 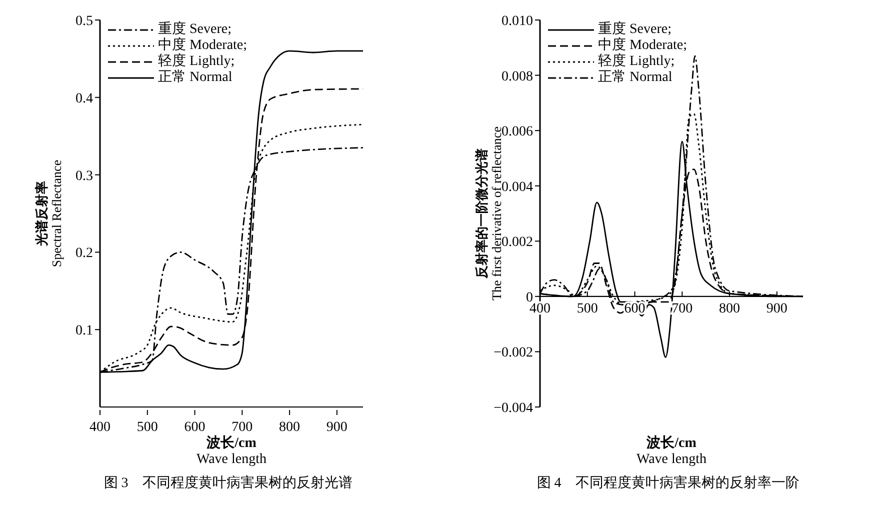 I want to click on y-tick-label: 0.004, so click(x=517, y=187).